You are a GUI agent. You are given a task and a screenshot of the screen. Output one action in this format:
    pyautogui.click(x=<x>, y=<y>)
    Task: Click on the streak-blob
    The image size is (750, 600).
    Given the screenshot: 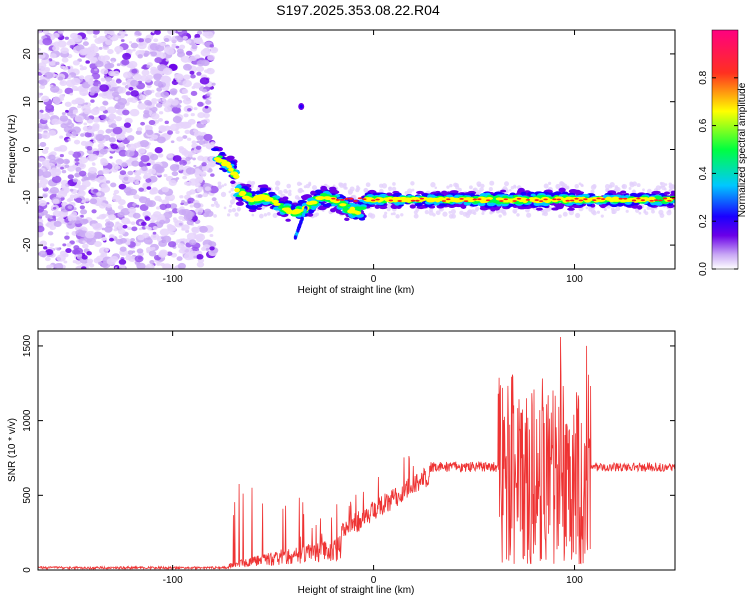 What is the action you would take?
    pyautogui.click(x=305, y=210)
    